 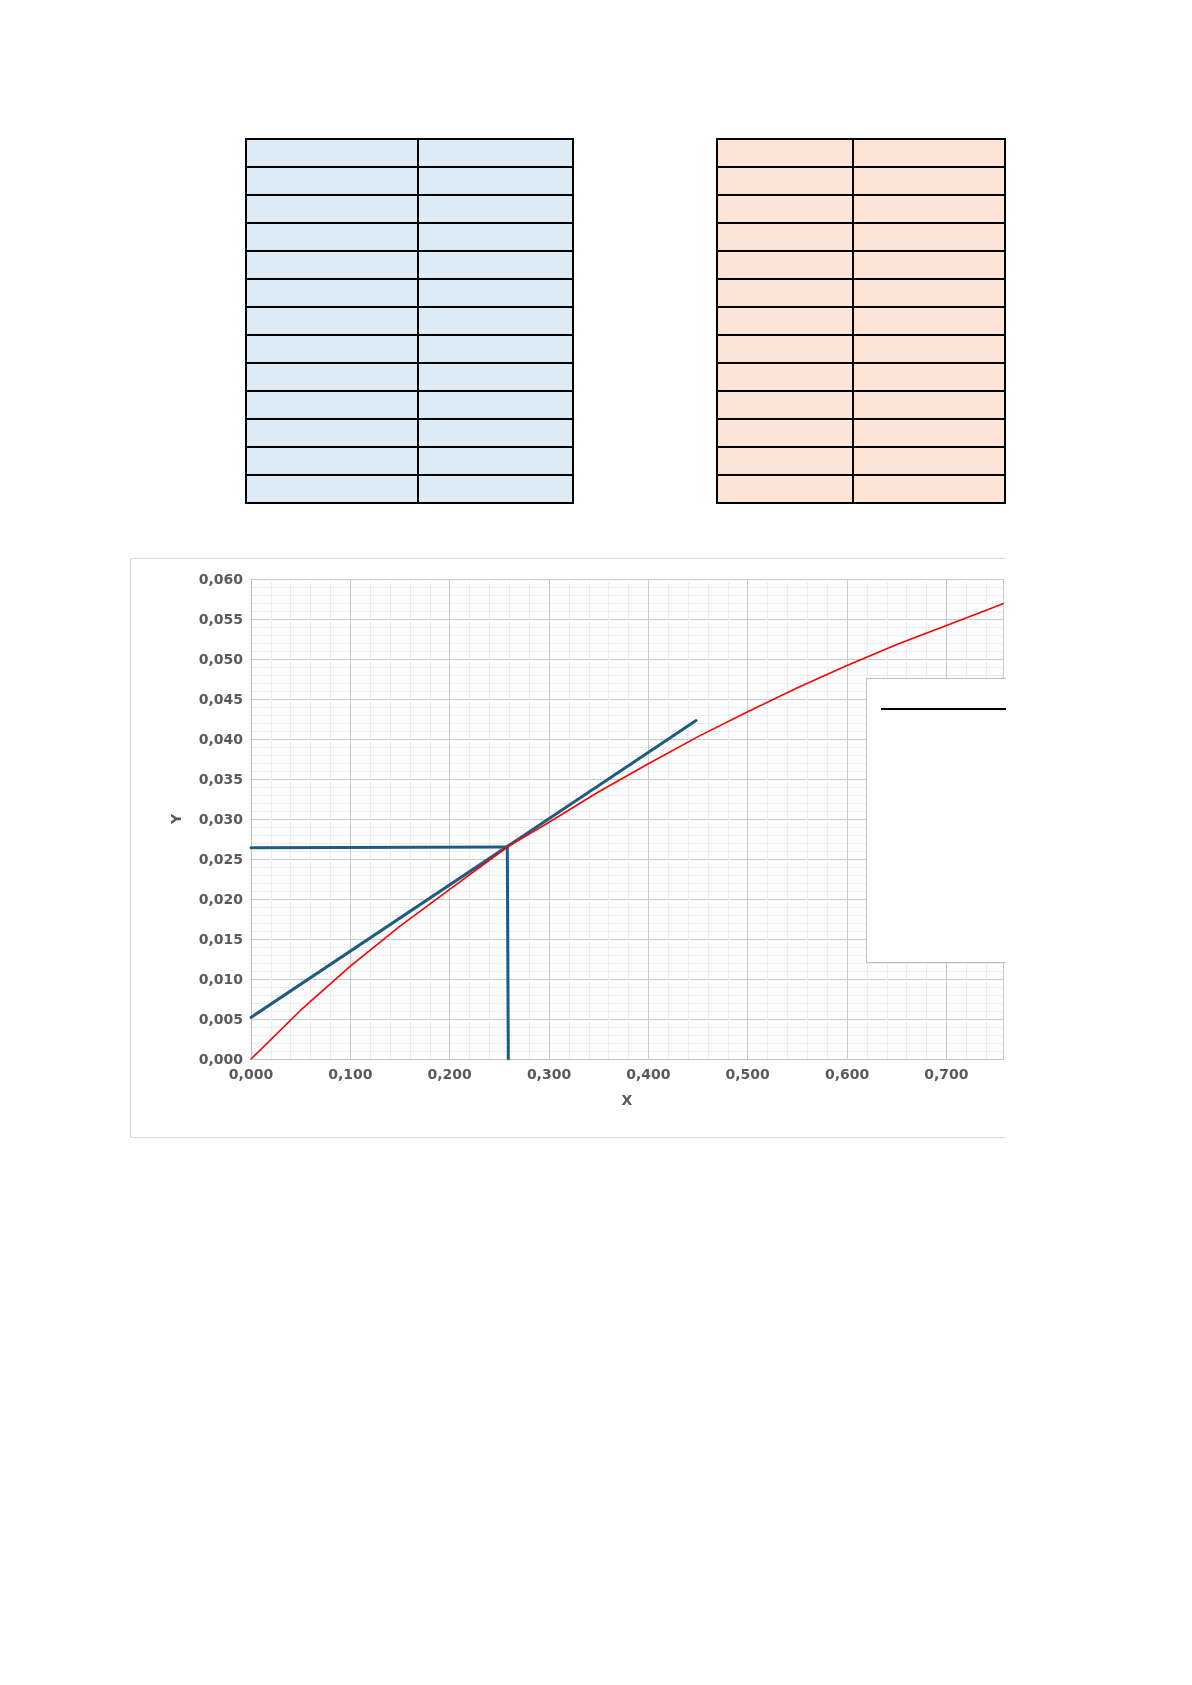 What do you see at coordinates (220, 859) in the screenshot?
I see `y-tick-label: 0,025` at bounding box center [220, 859].